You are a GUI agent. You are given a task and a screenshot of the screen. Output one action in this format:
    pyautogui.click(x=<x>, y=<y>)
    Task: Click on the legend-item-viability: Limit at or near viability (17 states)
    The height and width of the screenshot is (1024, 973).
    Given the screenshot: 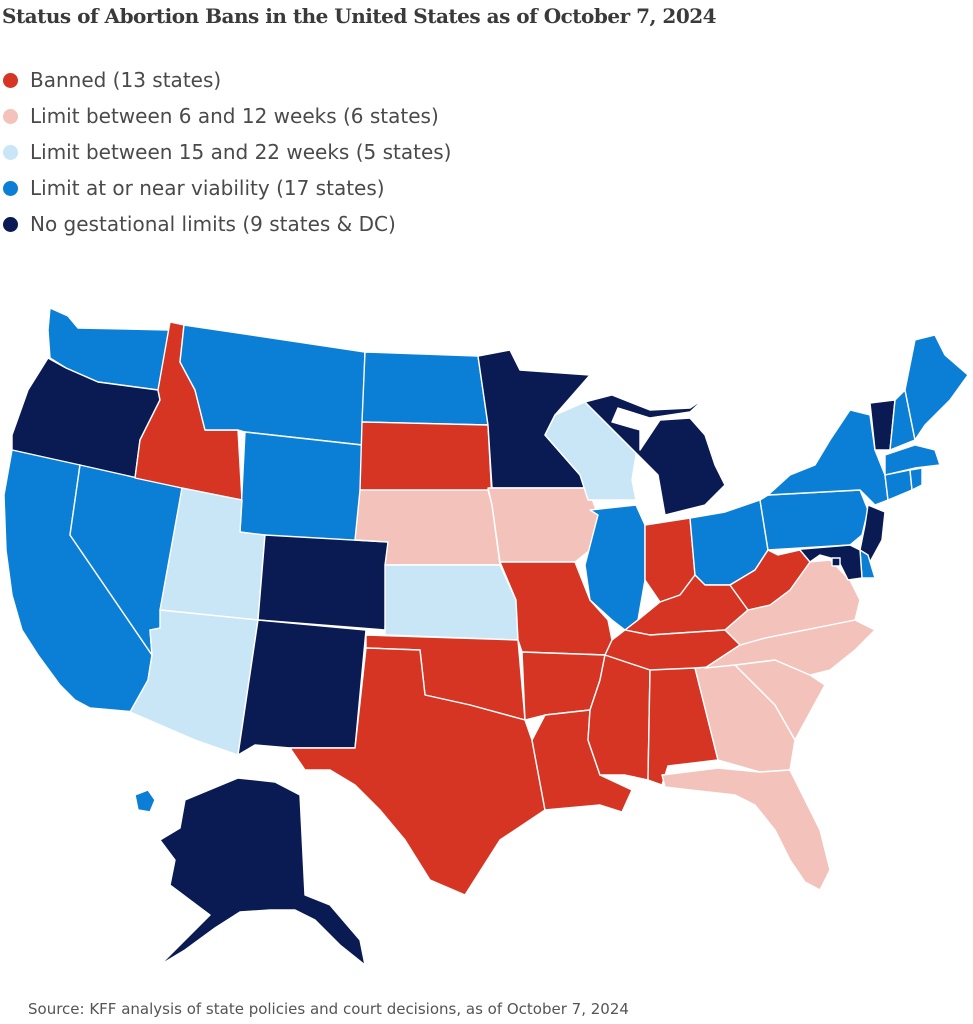 What is the action you would take?
    pyautogui.click(x=225, y=188)
    